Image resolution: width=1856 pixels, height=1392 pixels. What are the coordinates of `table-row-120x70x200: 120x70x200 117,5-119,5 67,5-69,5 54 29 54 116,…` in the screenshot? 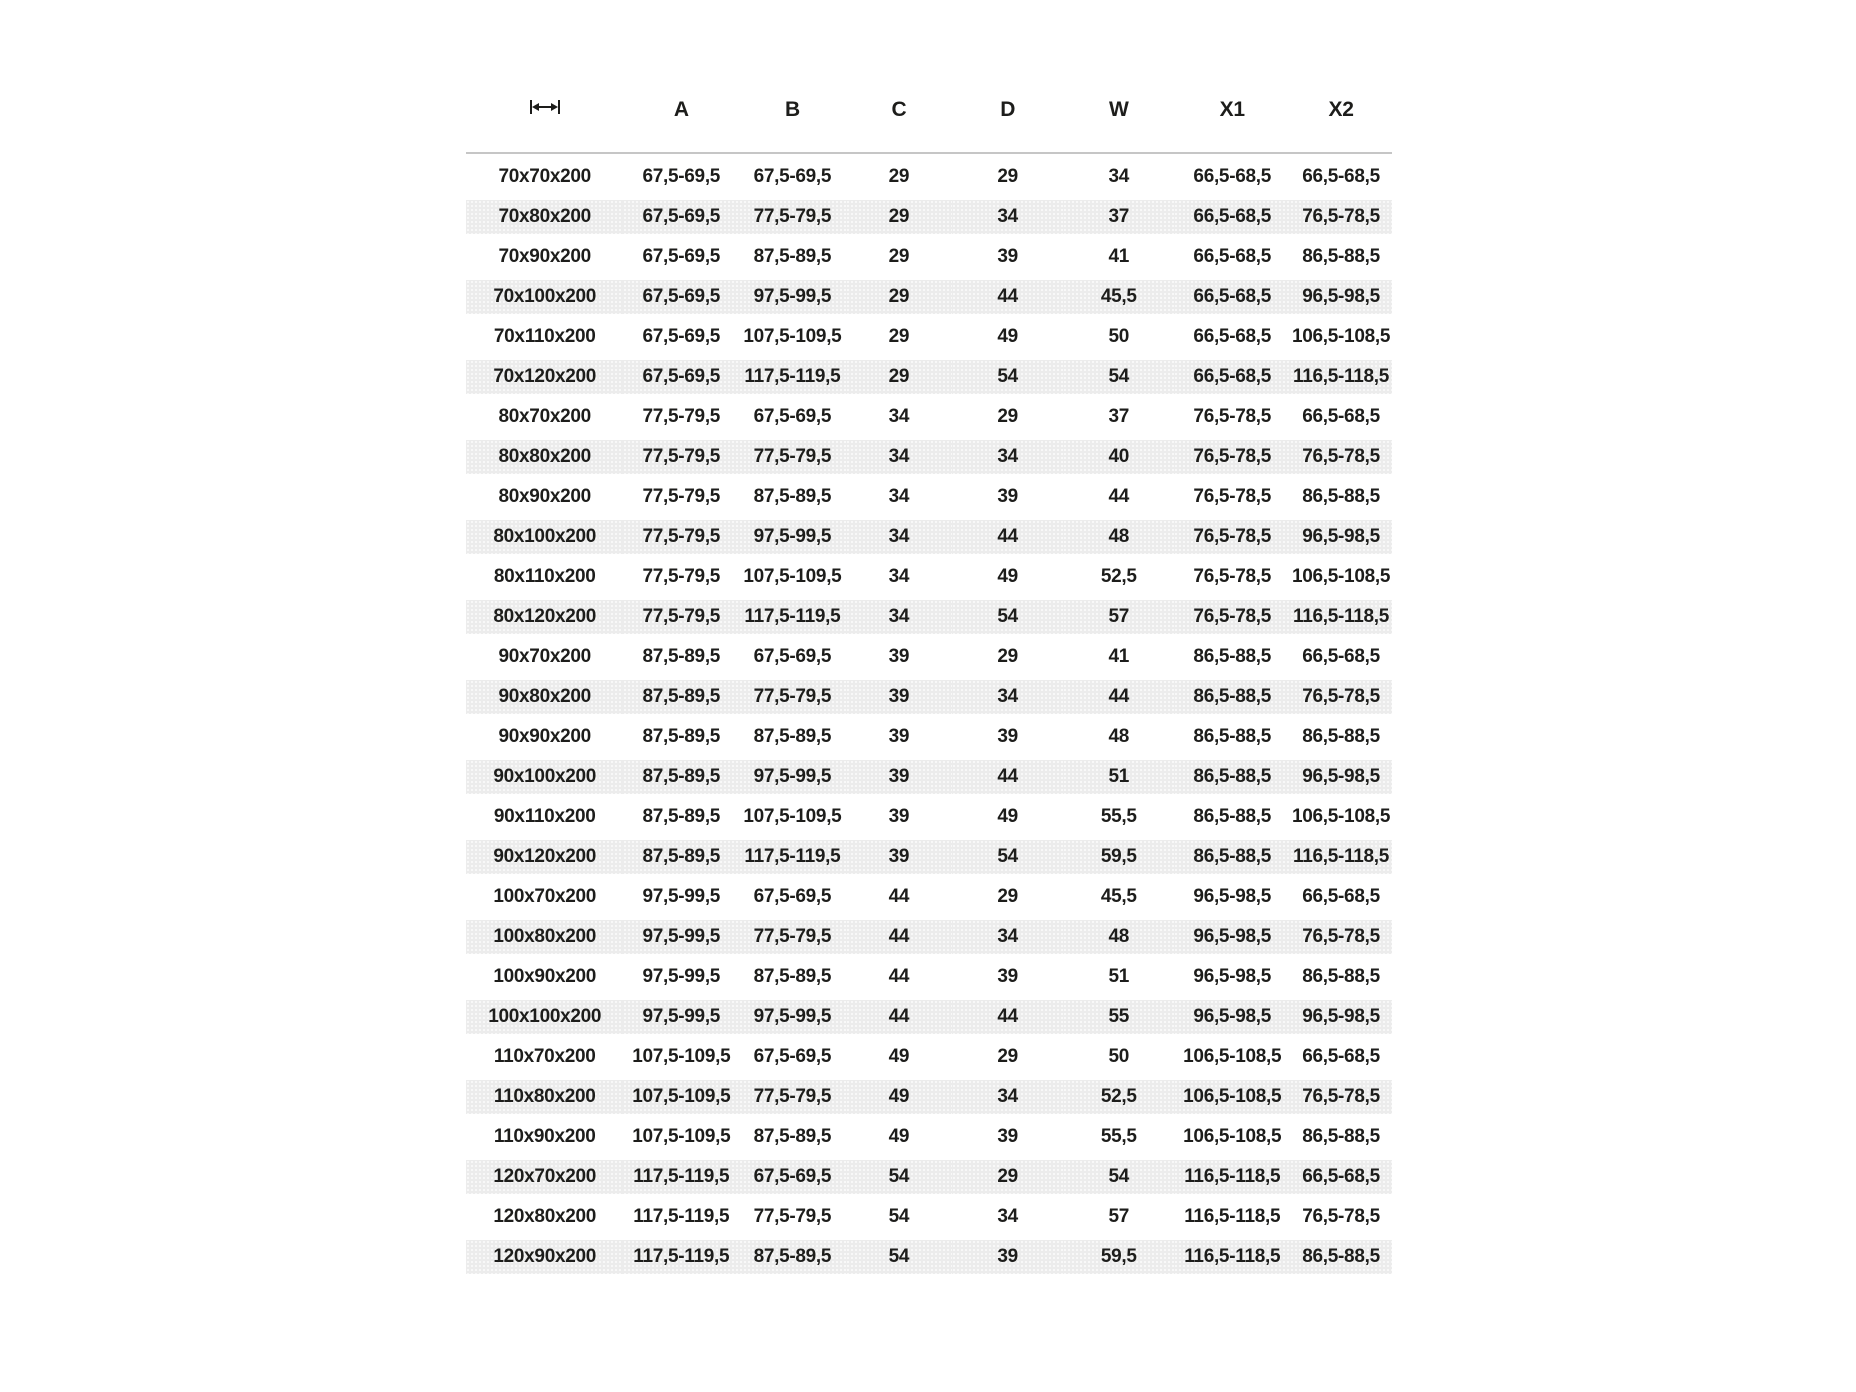 It's located at (929, 1177).